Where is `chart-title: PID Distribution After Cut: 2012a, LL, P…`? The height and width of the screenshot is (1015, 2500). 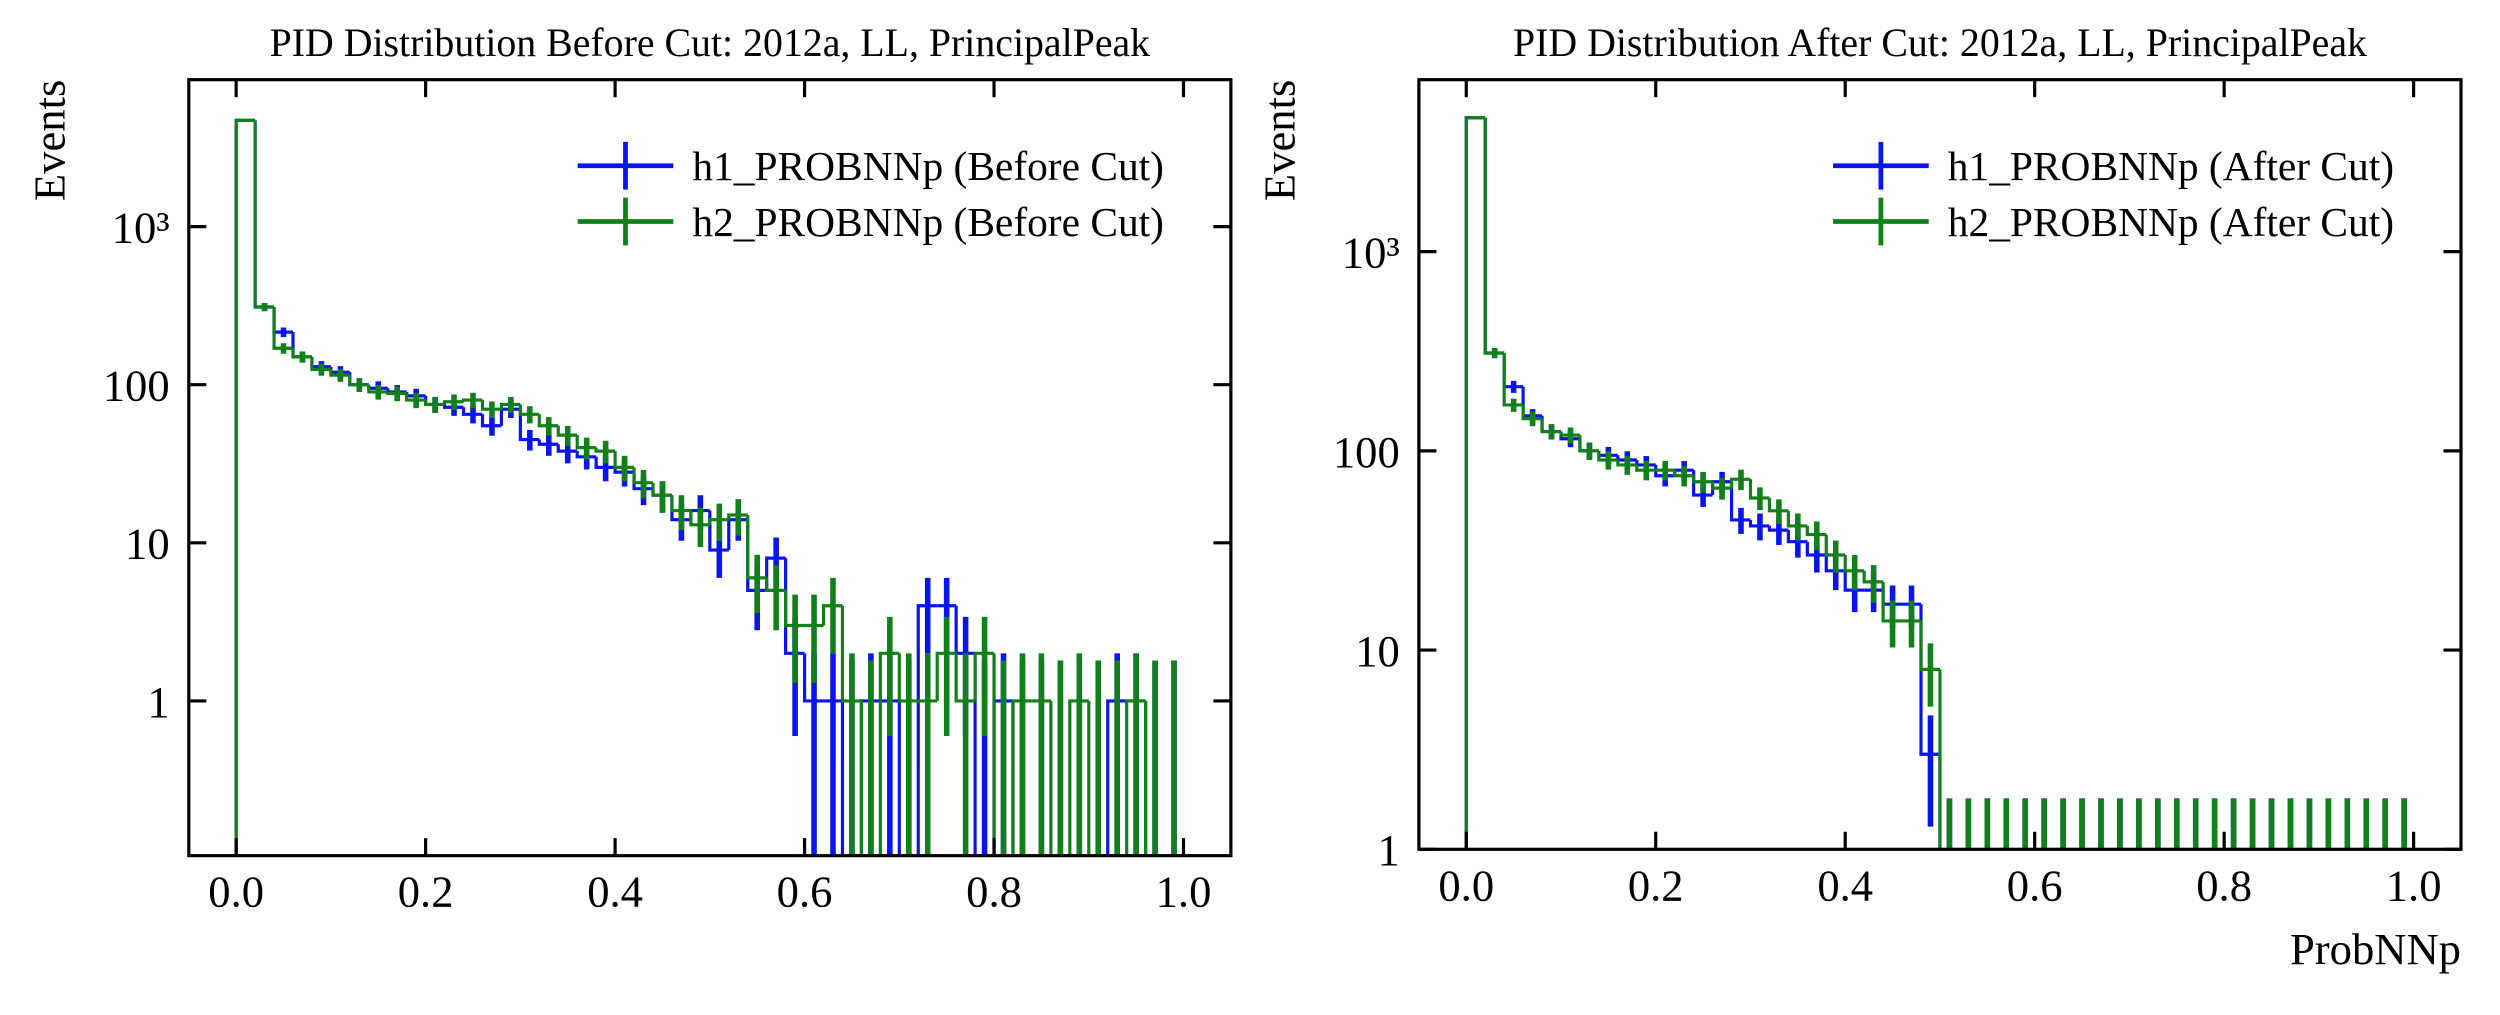 chart-title: PID Distribution After Cut: 2012a, LL, P… is located at coordinates (1940, 43).